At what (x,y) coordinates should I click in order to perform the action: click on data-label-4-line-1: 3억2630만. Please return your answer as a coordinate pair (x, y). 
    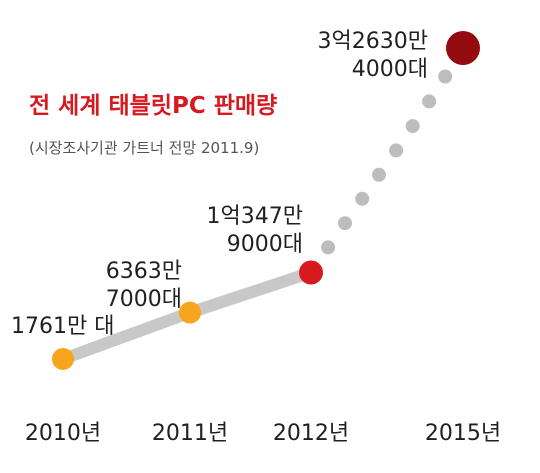
    Looking at the image, I should click on (373, 41).